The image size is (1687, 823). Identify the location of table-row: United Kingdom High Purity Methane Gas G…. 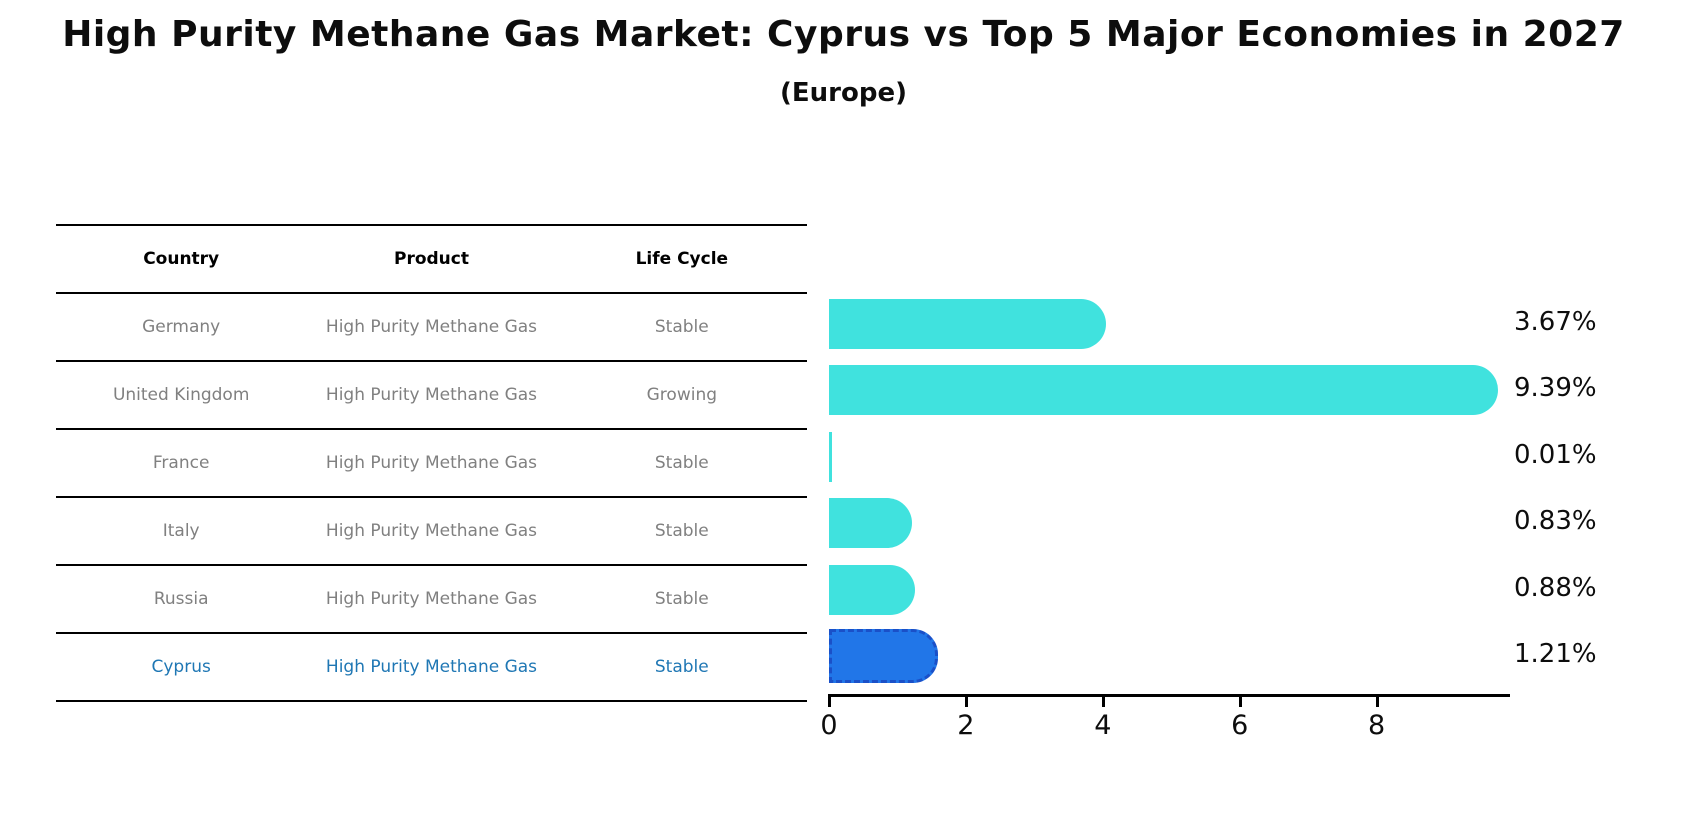
(431, 394).